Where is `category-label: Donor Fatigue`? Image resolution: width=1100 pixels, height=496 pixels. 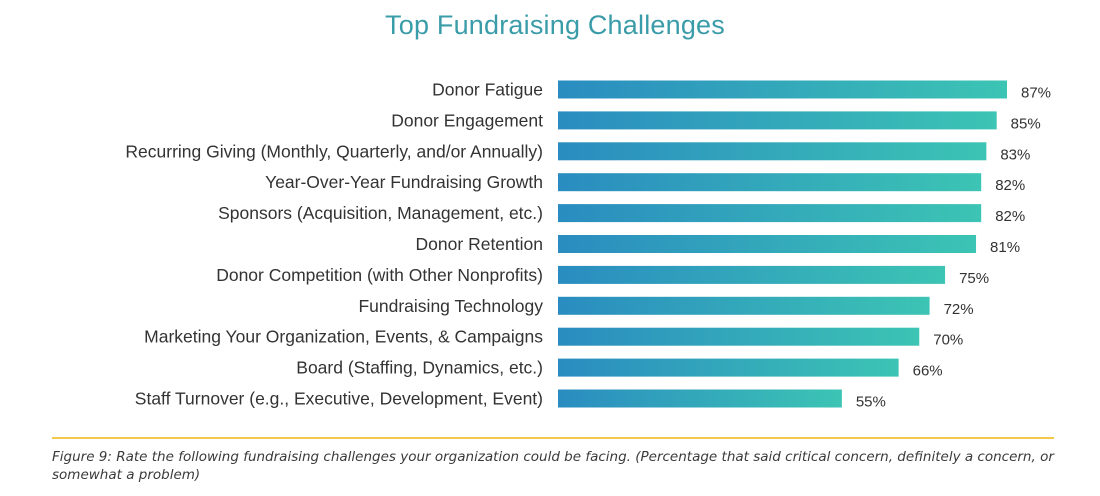 category-label: Donor Fatigue is located at coordinates (487, 90).